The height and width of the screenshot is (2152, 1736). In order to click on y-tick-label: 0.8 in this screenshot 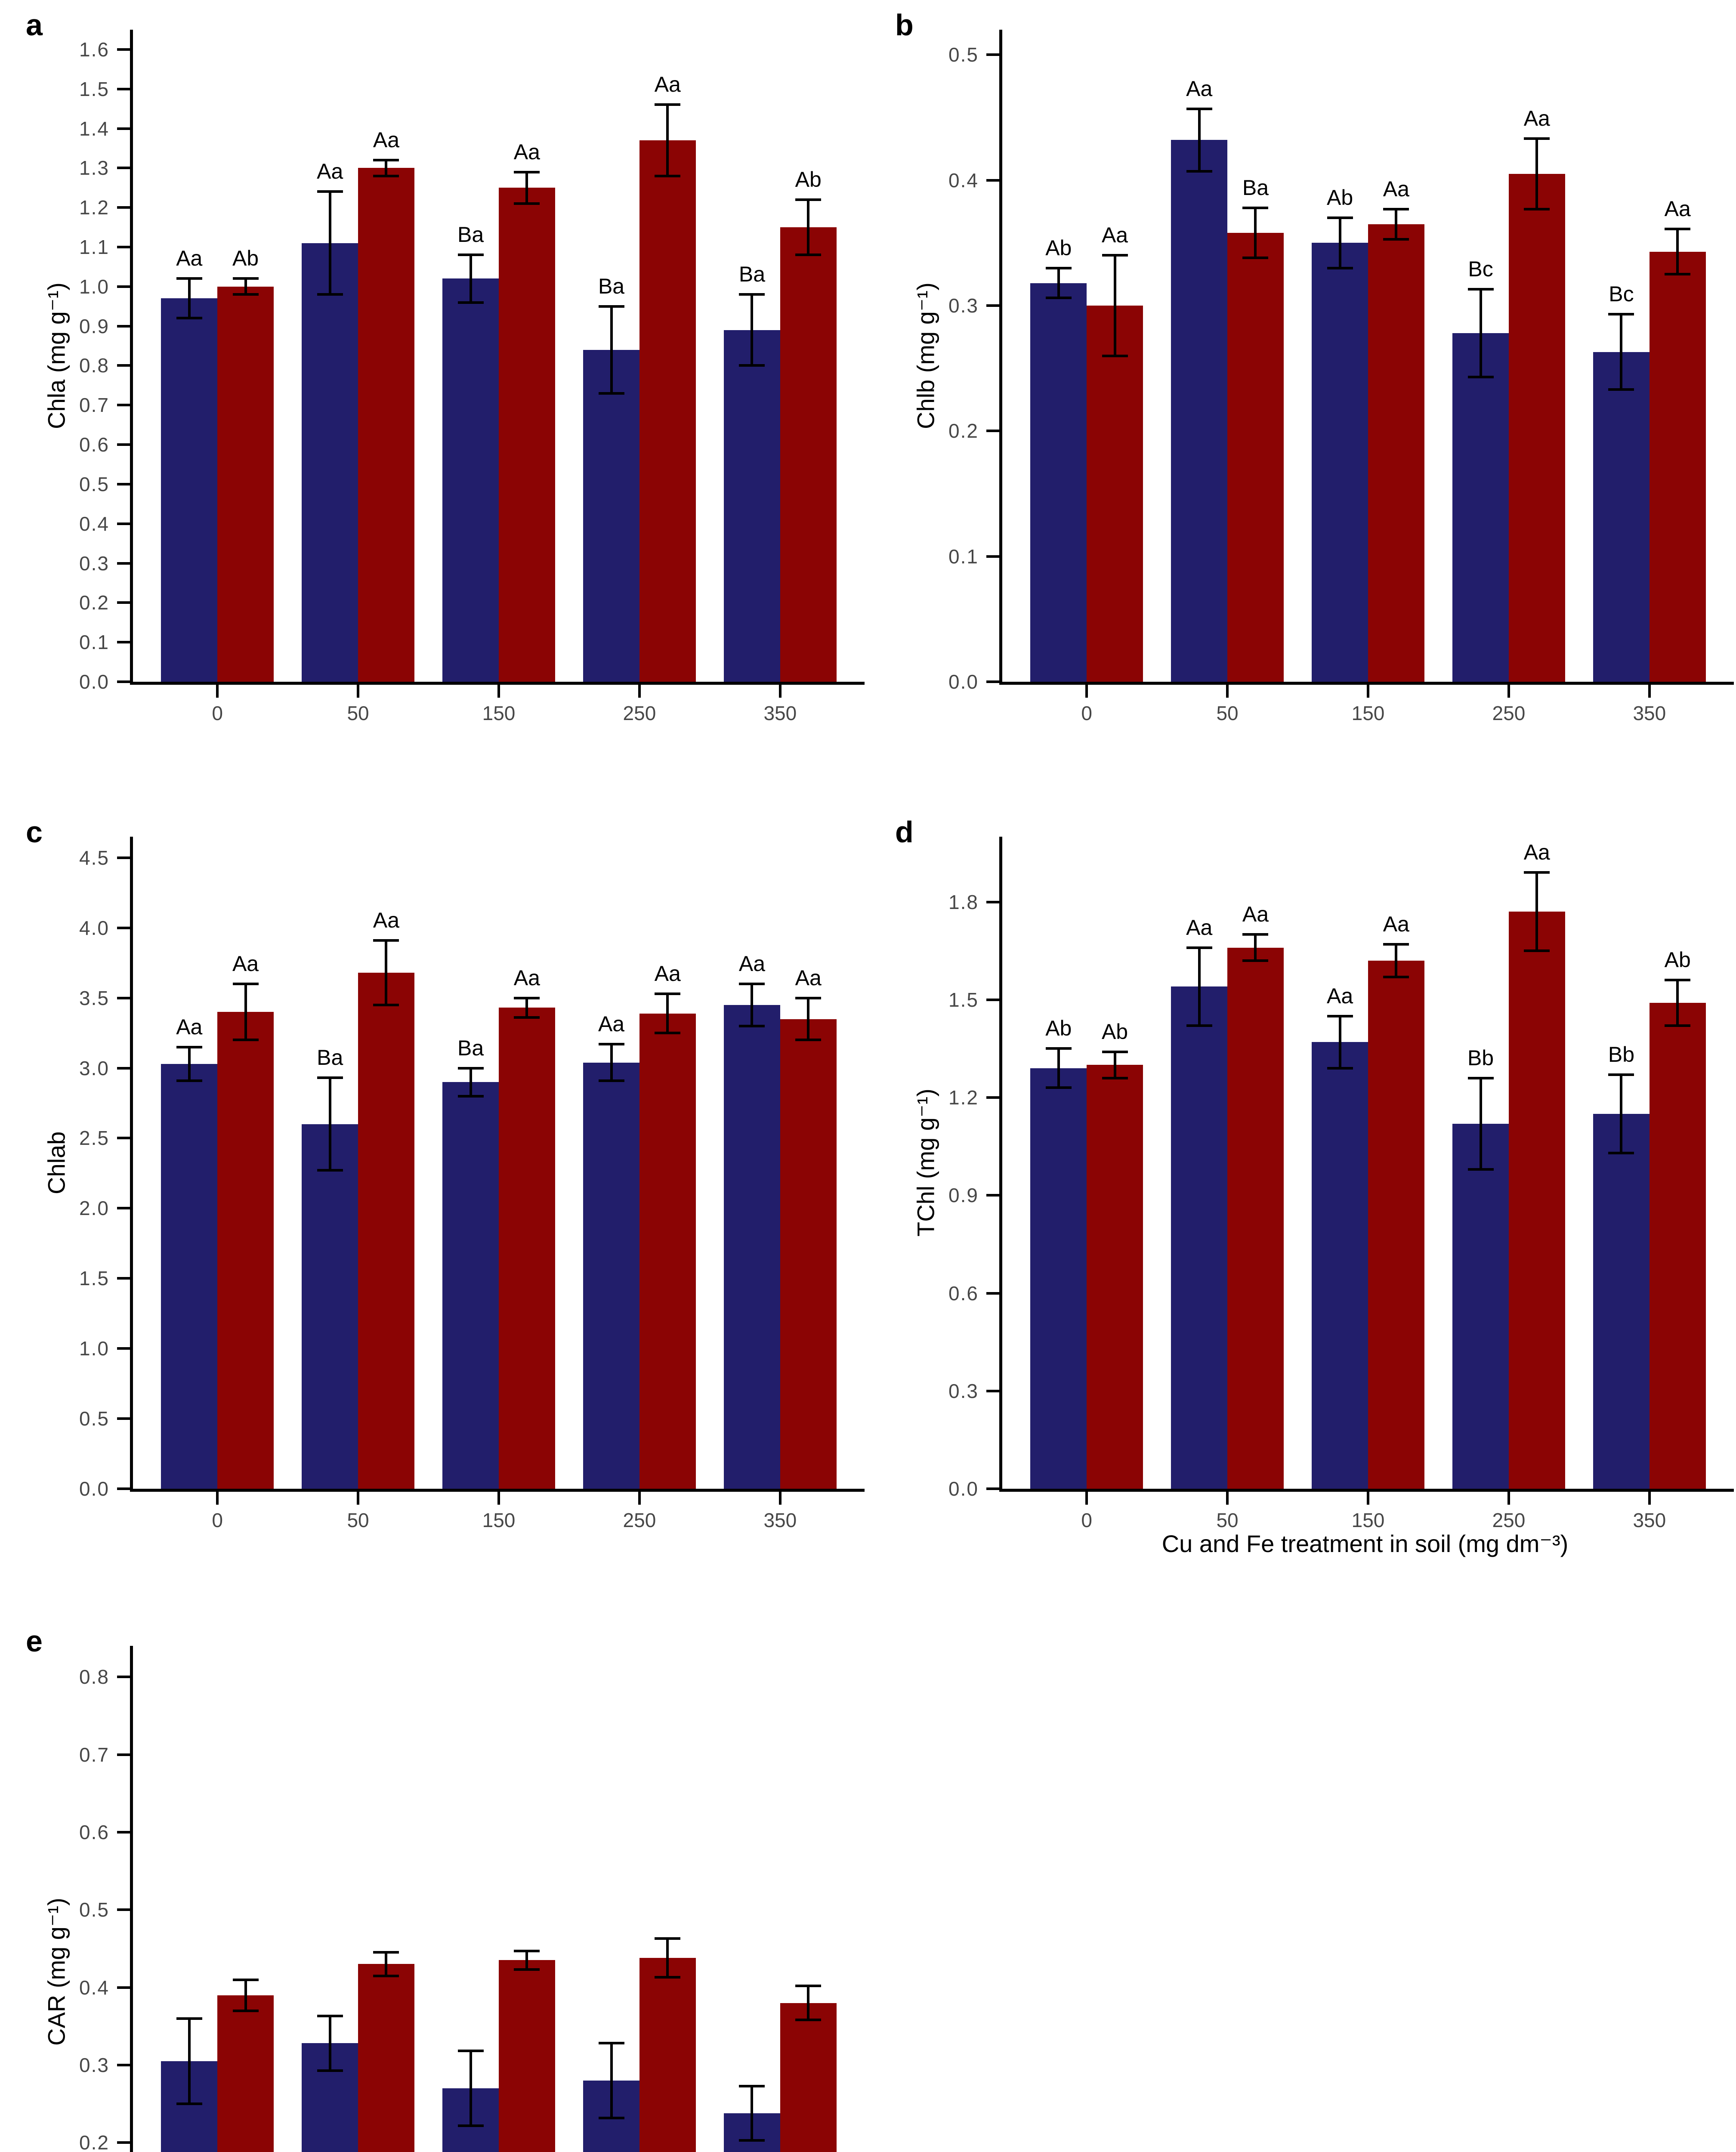, I will do `click(94, 365)`.